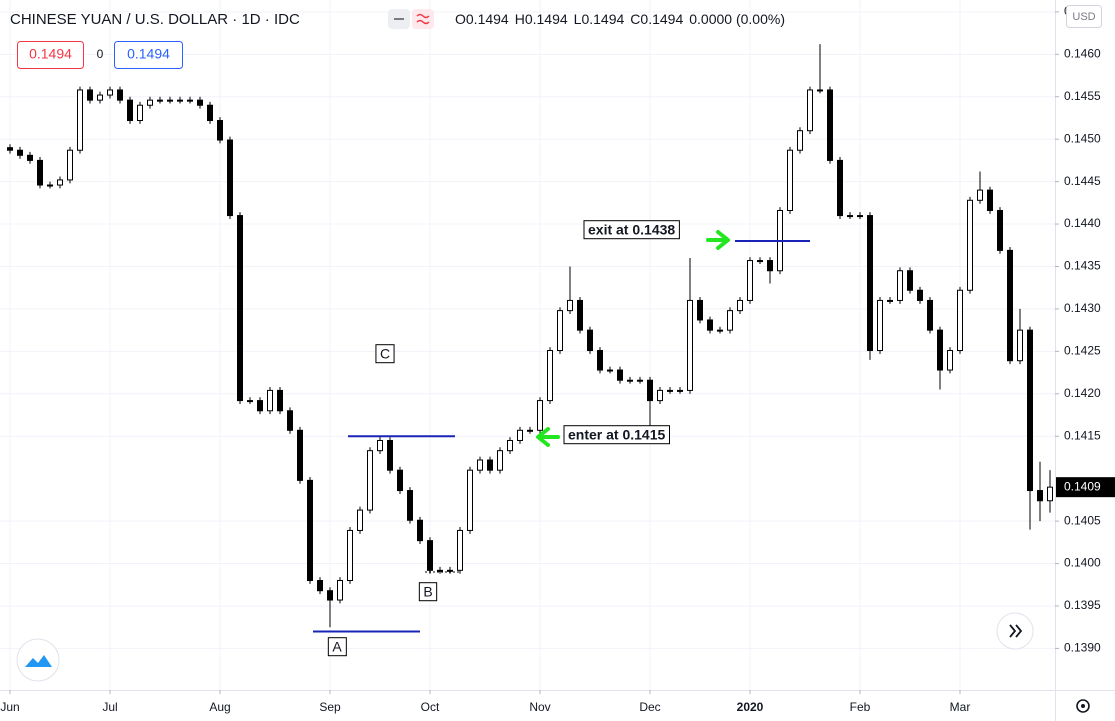  What do you see at coordinates (460, 19) in the screenshot?
I see `ohlc-key: O` at bounding box center [460, 19].